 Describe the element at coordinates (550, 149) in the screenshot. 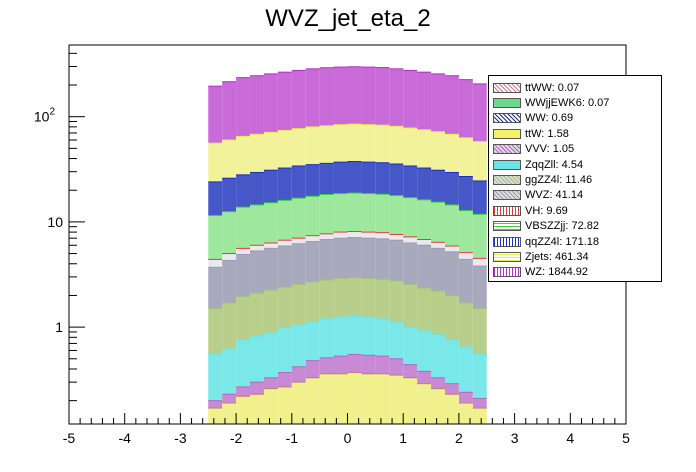

I see `legend-label: VVV: 1.05` at that location.